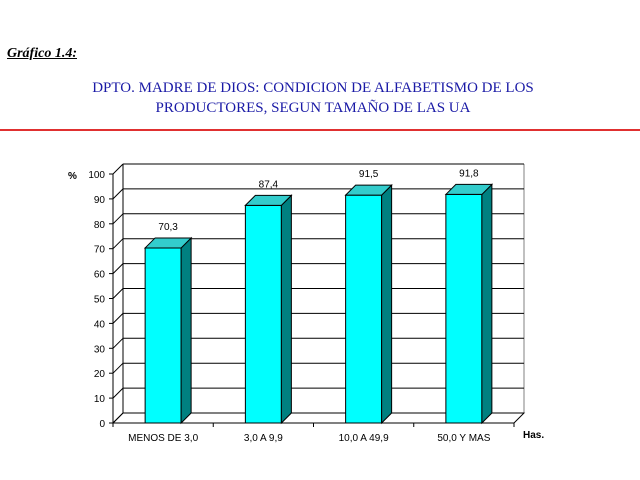 The height and width of the screenshot is (480, 640). What do you see at coordinates (100, 225) in the screenshot?
I see `y-tick-label: 80` at bounding box center [100, 225].